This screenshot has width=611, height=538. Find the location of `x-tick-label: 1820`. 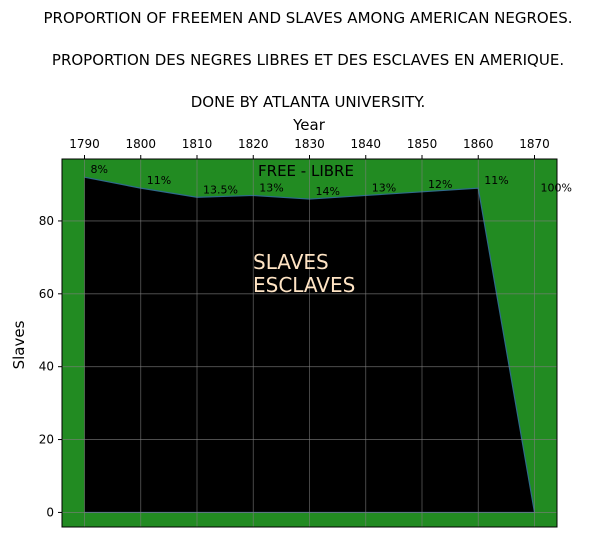

x-tick-label: 1820 is located at coordinates (253, 144).